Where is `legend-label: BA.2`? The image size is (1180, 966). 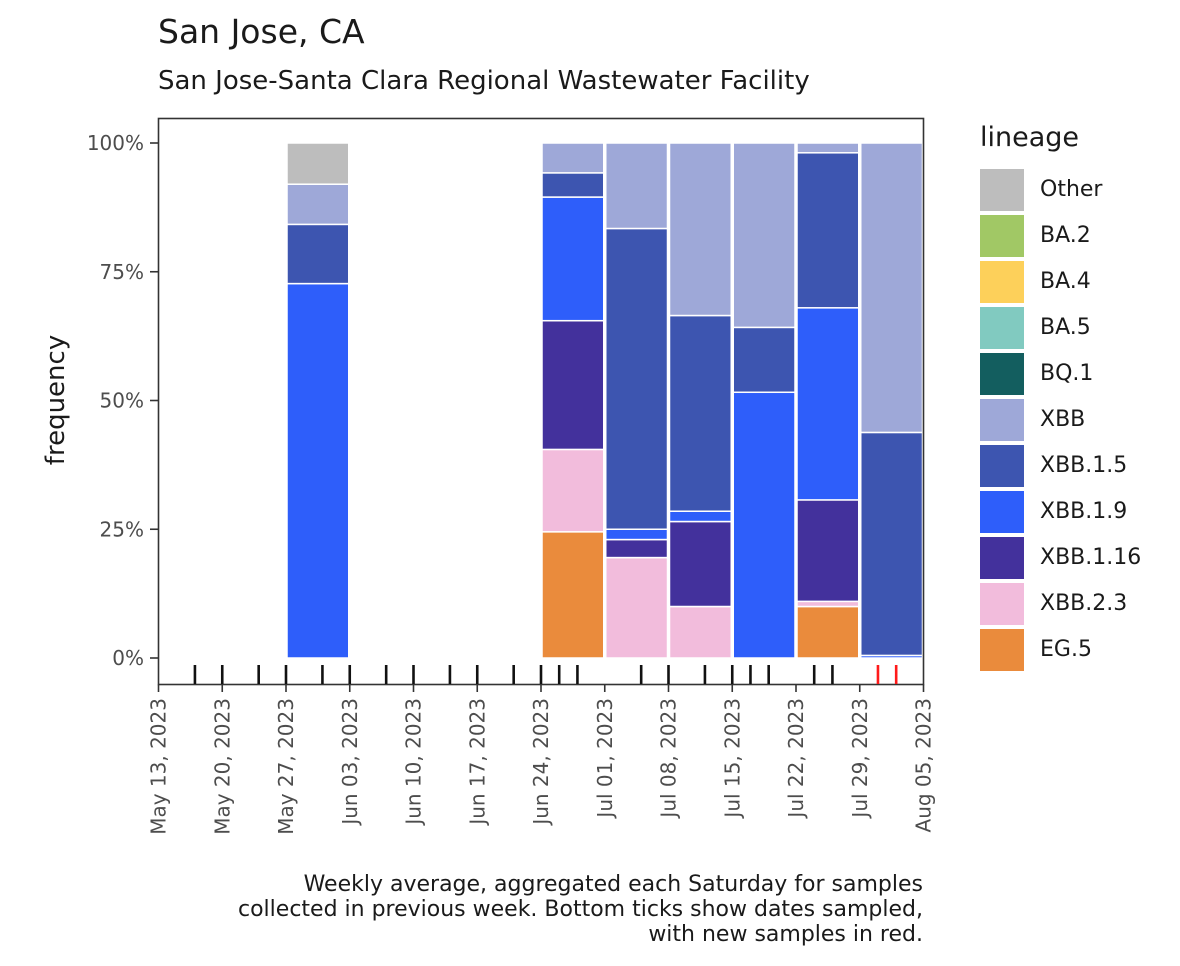
legend-label: BA.2 is located at coordinates (1065, 235).